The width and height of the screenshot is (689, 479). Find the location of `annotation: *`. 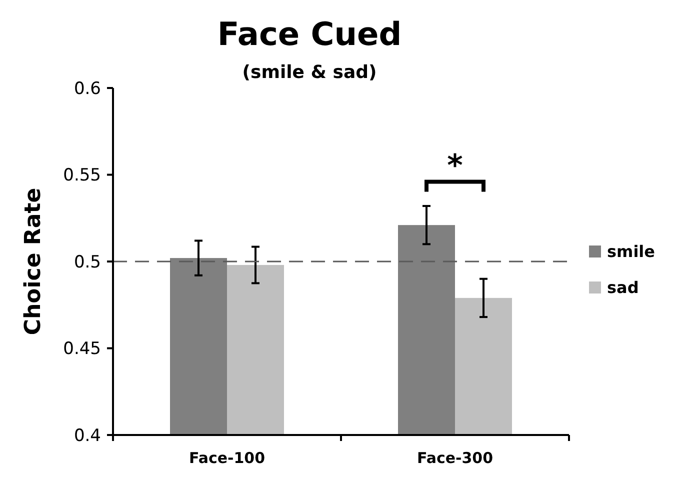

annotation: * is located at coordinates (455, 166).